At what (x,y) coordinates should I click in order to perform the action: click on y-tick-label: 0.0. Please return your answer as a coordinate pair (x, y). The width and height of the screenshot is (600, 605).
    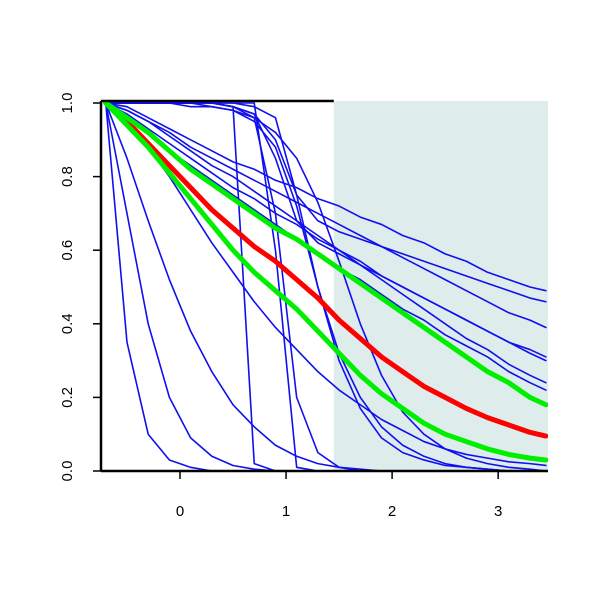
    Looking at the image, I should click on (67, 471).